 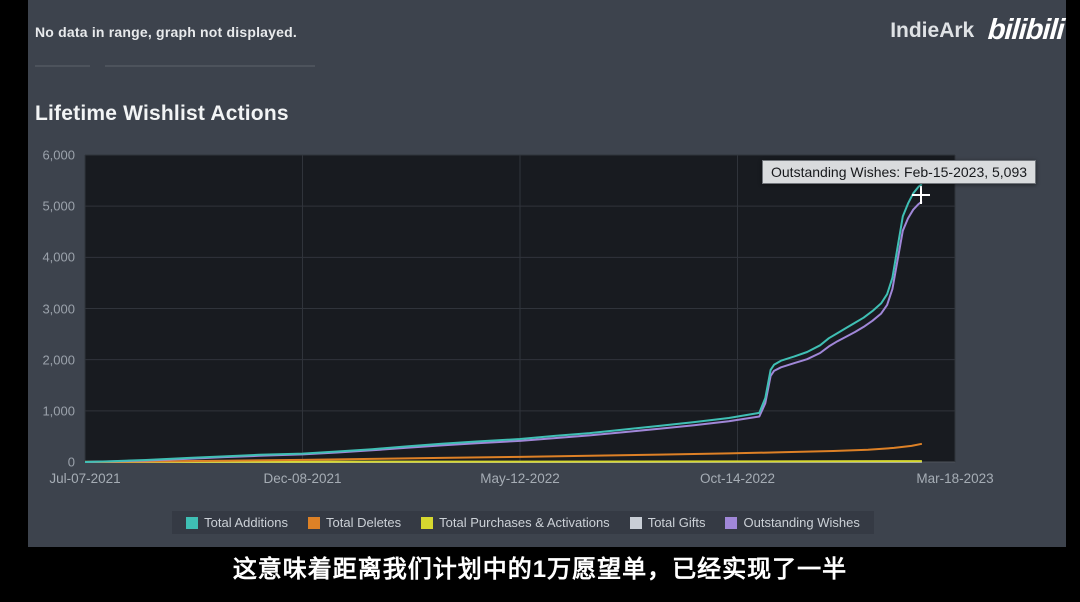 I want to click on legend-item-total-deletes: Total Deletes, so click(x=354, y=522).